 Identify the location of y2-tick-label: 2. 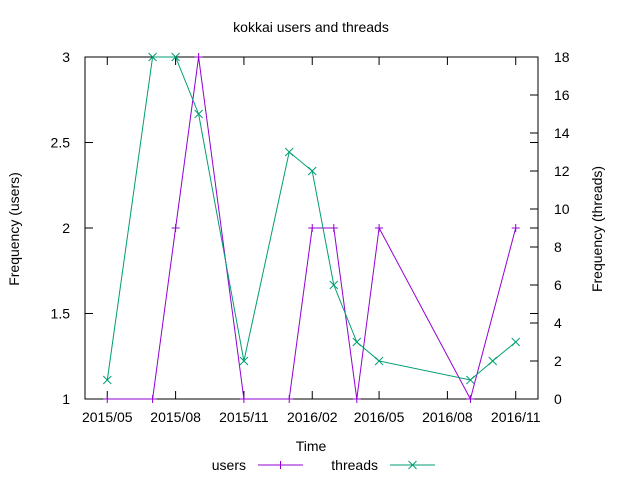
(558, 361).